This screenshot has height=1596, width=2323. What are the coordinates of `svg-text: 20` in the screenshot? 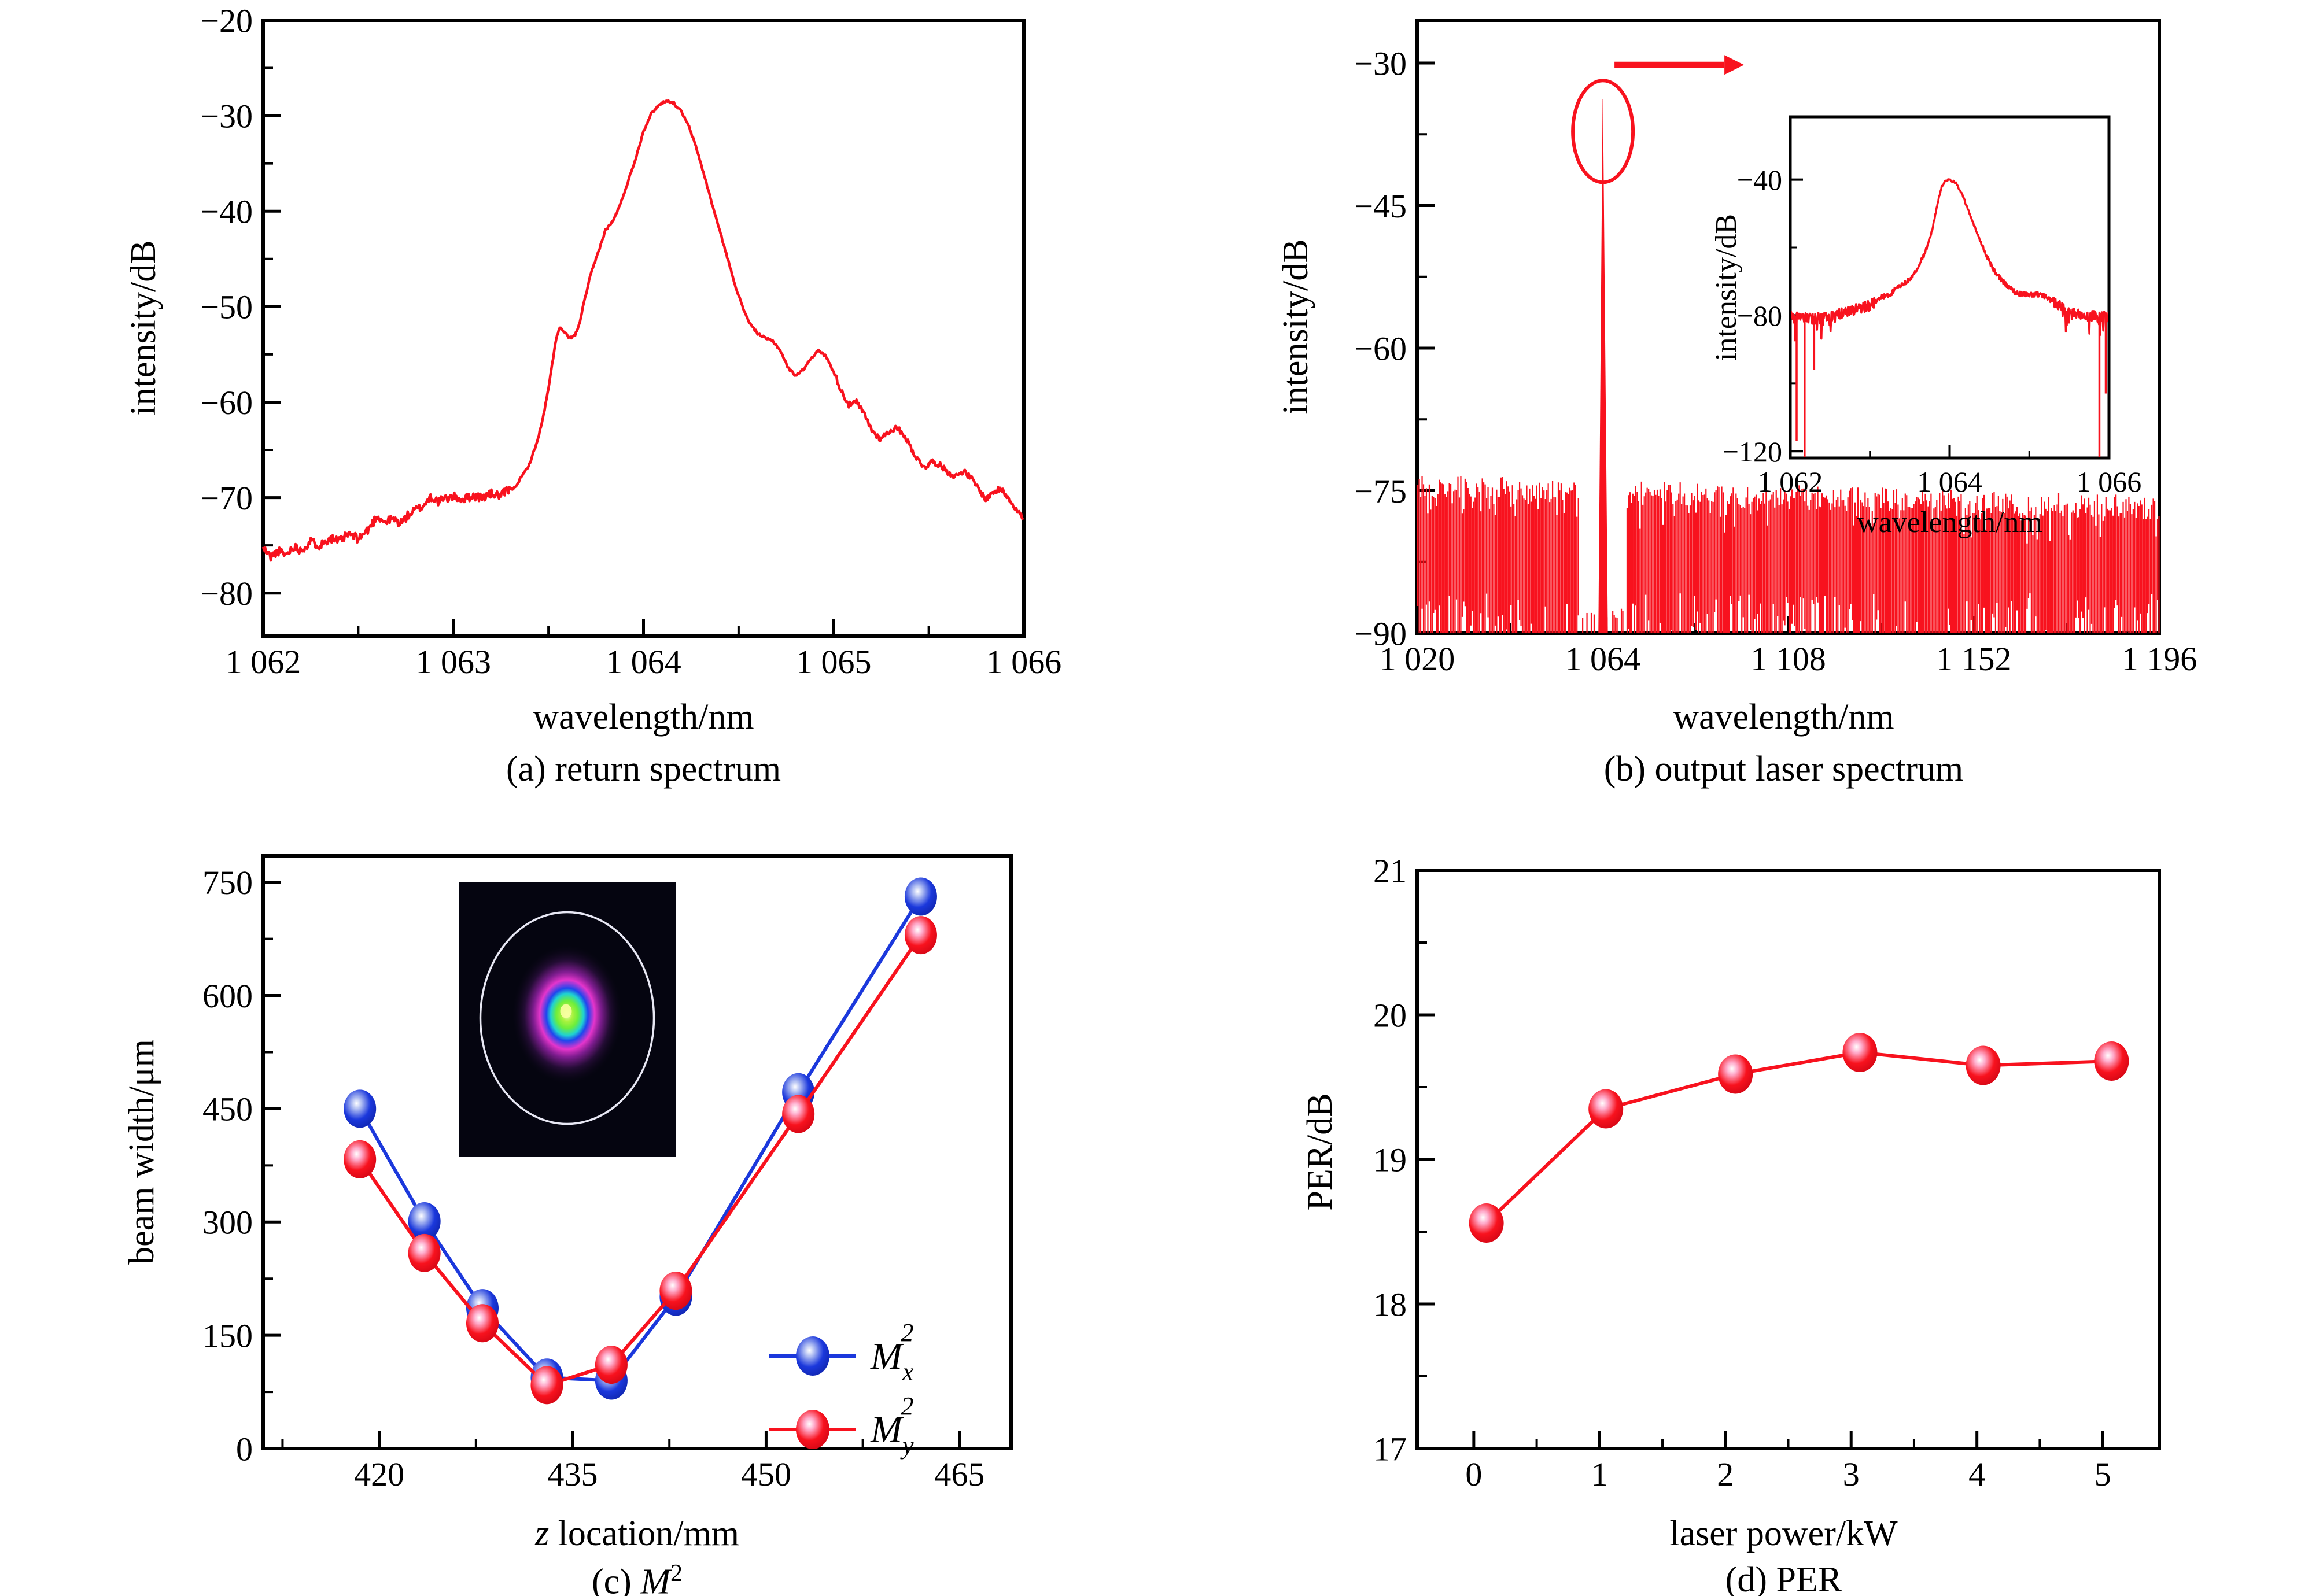 It's located at (1390, 1015).